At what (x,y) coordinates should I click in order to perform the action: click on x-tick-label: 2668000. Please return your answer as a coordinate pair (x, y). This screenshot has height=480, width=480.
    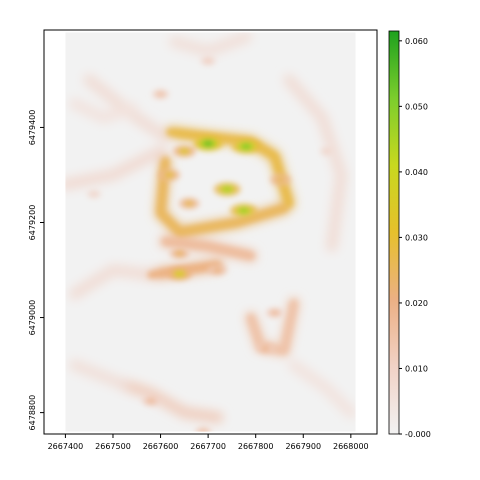
    Looking at the image, I should click on (351, 446).